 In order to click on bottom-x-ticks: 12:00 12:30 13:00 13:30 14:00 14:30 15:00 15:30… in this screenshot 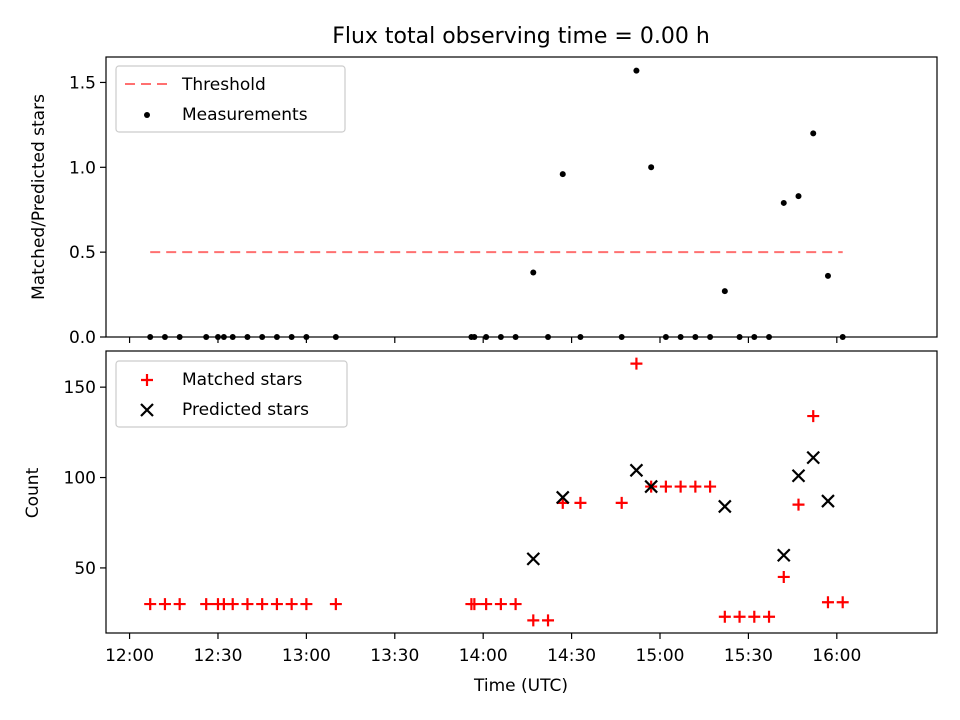, I will do `click(483, 649)`.